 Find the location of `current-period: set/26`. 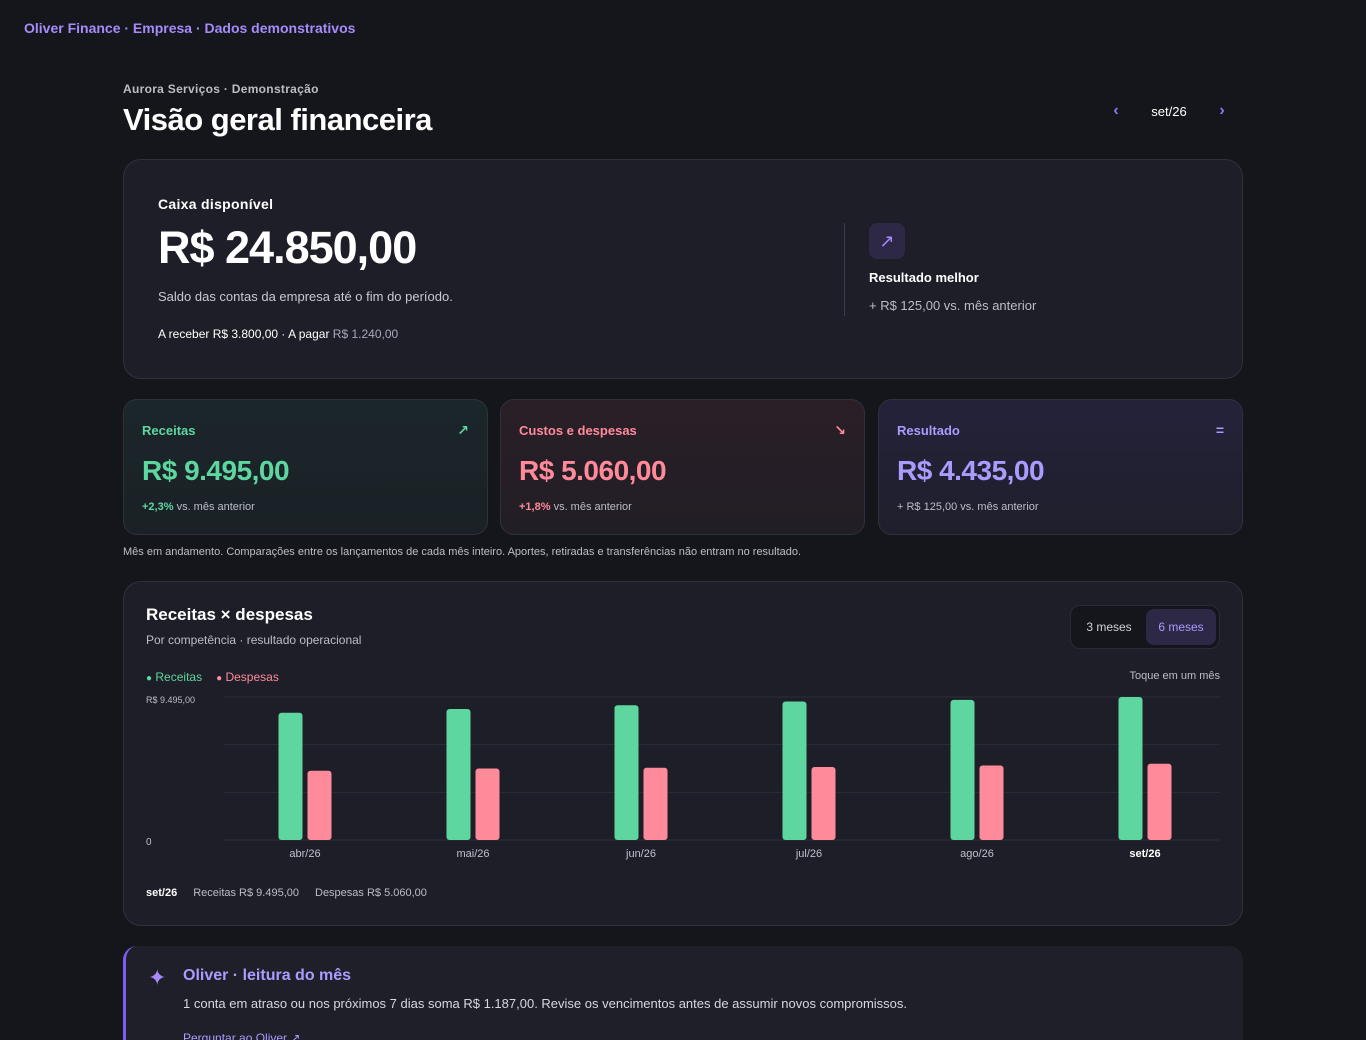

current-period: set/26 is located at coordinates (1169, 111).